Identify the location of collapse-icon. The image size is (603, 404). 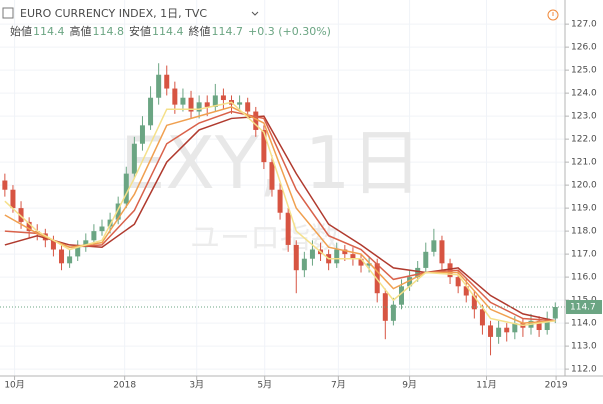
(8, 13).